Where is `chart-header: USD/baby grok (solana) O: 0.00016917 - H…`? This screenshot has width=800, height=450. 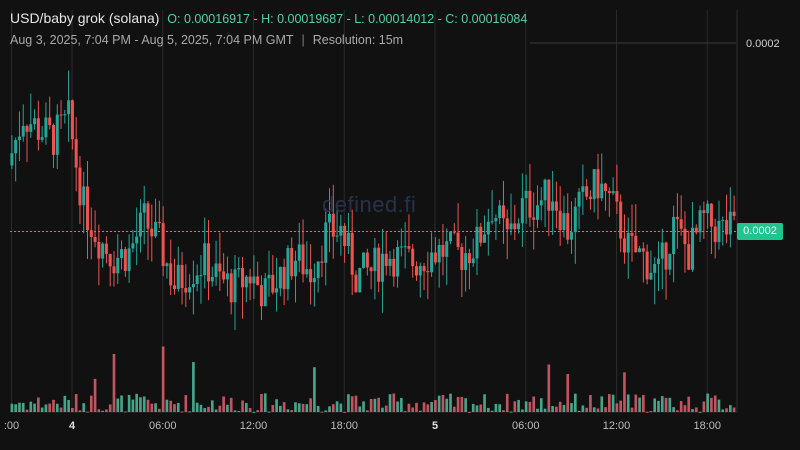
chart-header: USD/baby grok (solana) O: 0.00016917 - H… is located at coordinates (268, 18).